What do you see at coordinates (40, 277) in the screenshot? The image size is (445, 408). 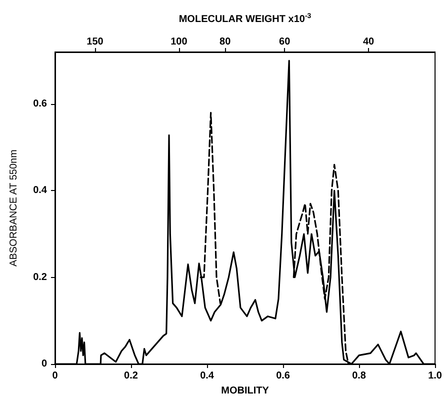 I see `y-tick-label: 0.2` at bounding box center [40, 277].